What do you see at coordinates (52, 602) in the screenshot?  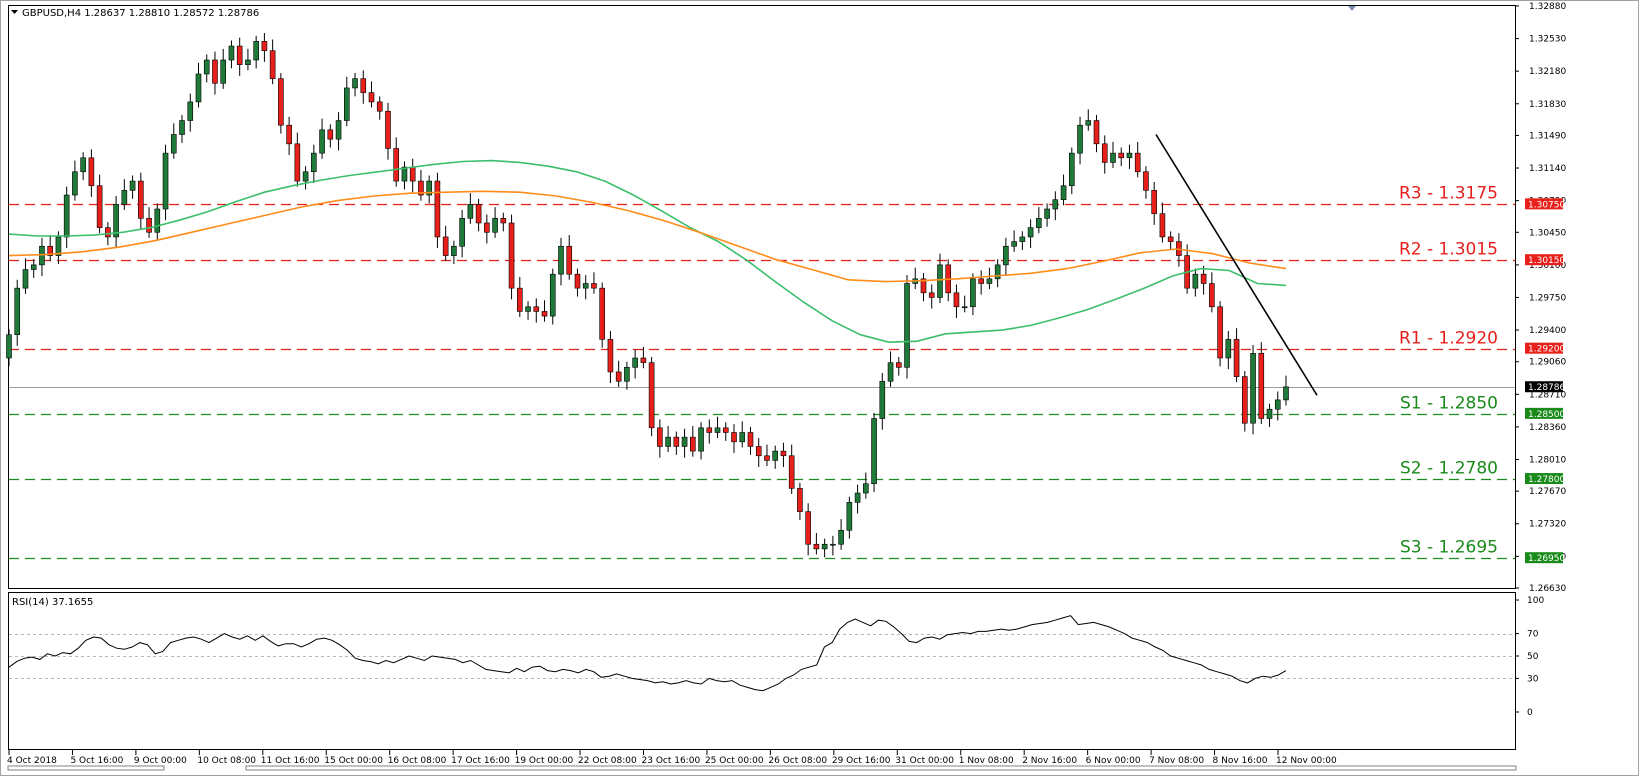 I see `rsi-label: RSI(14) 37.1655` at bounding box center [52, 602].